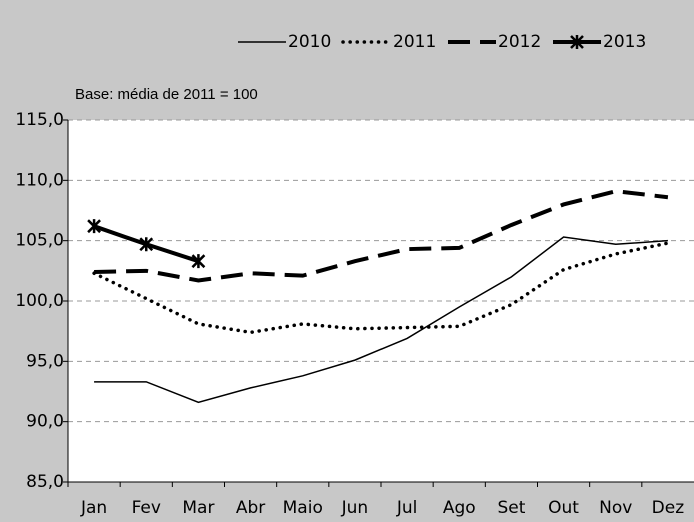 This screenshot has height=522, width=694. Describe the element at coordinates (93, 508) in the screenshot. I see `x-tick-label: Jan` at that location.